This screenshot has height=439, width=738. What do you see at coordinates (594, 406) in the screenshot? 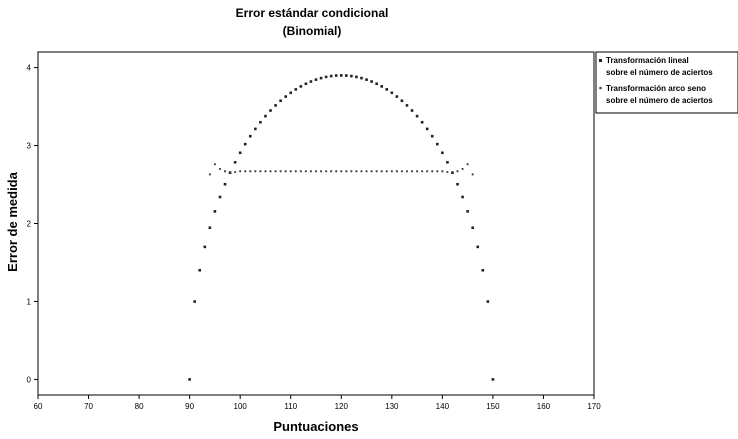
I see `x-tick-label: 170` at bounding box center [594, 406].